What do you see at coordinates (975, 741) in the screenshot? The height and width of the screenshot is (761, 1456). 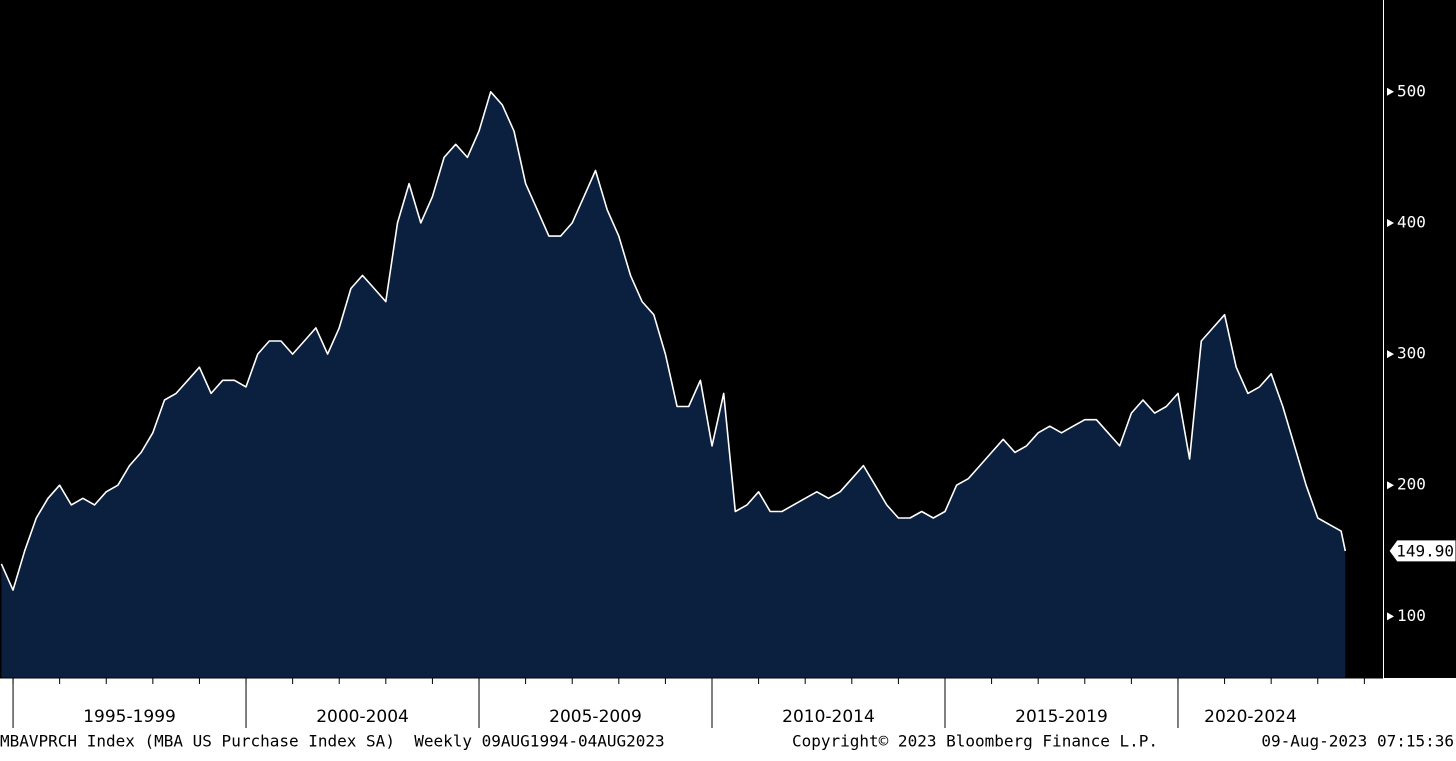 I see `footer-middle: Copyright© 2023 Bloomberg Finance L.P.` at bounding box center [975, 741].